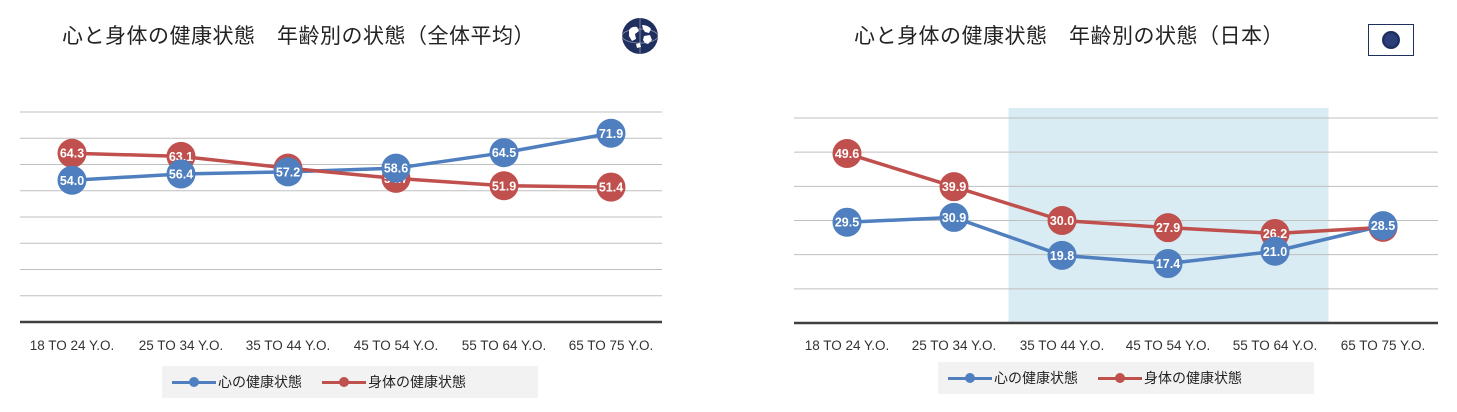 The height and width of the screenshot is (412, 1457). I want to click on data-label-physical: 51.9, so click(504, 186).